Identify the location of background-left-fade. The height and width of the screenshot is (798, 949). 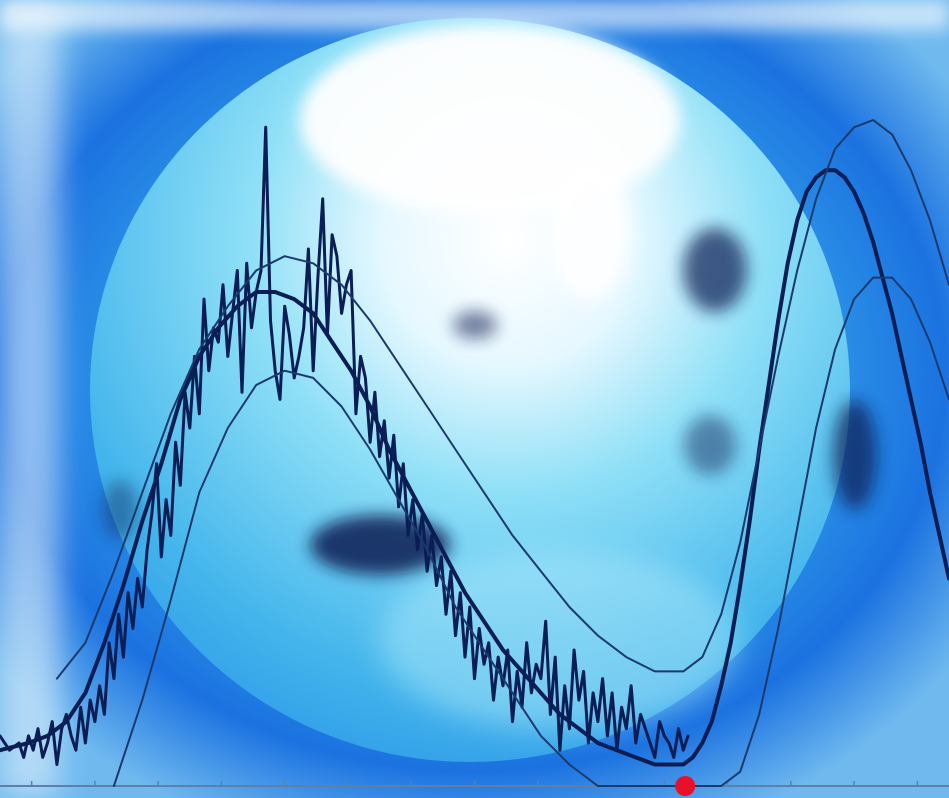
(30, 399).